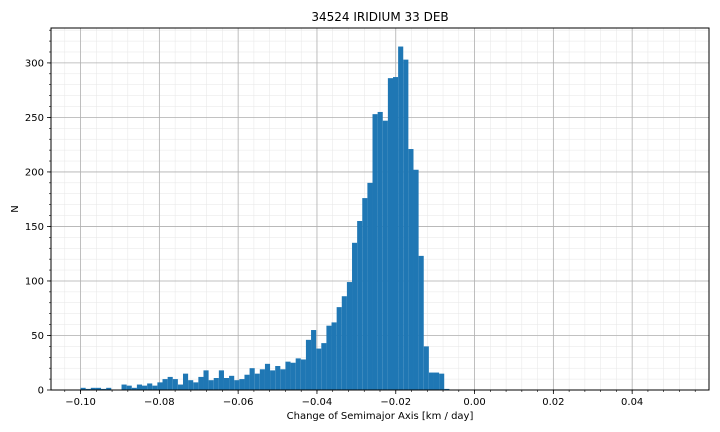 This screenshot has width=720, height=432. I want to click on y-tick-label: 250, so click(34, 118).